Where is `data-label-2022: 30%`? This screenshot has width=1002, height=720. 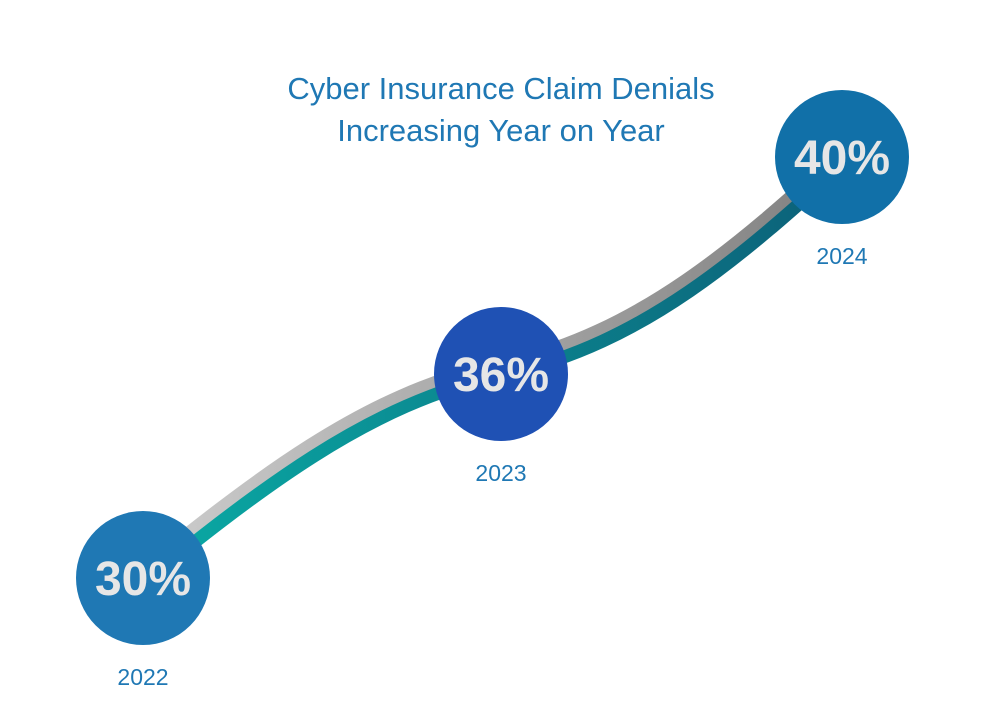 data-label-2022: 30% is located at coordinates (143, 579).